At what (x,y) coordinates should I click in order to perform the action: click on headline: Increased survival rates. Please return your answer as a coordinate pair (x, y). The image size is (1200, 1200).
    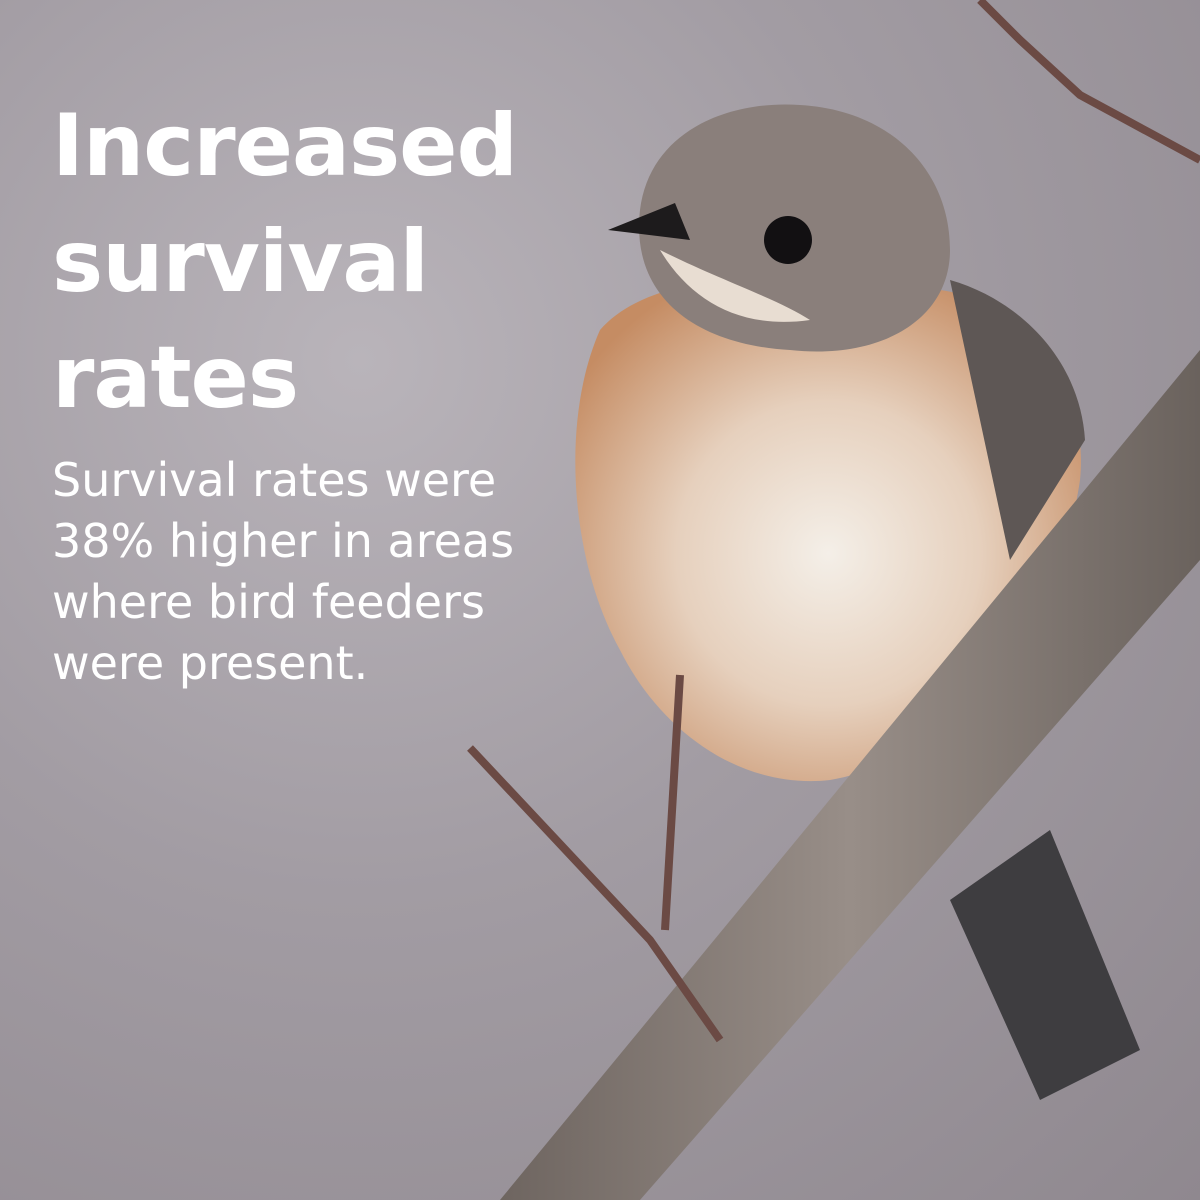
    Looking at the image, I should click on (285, 262).